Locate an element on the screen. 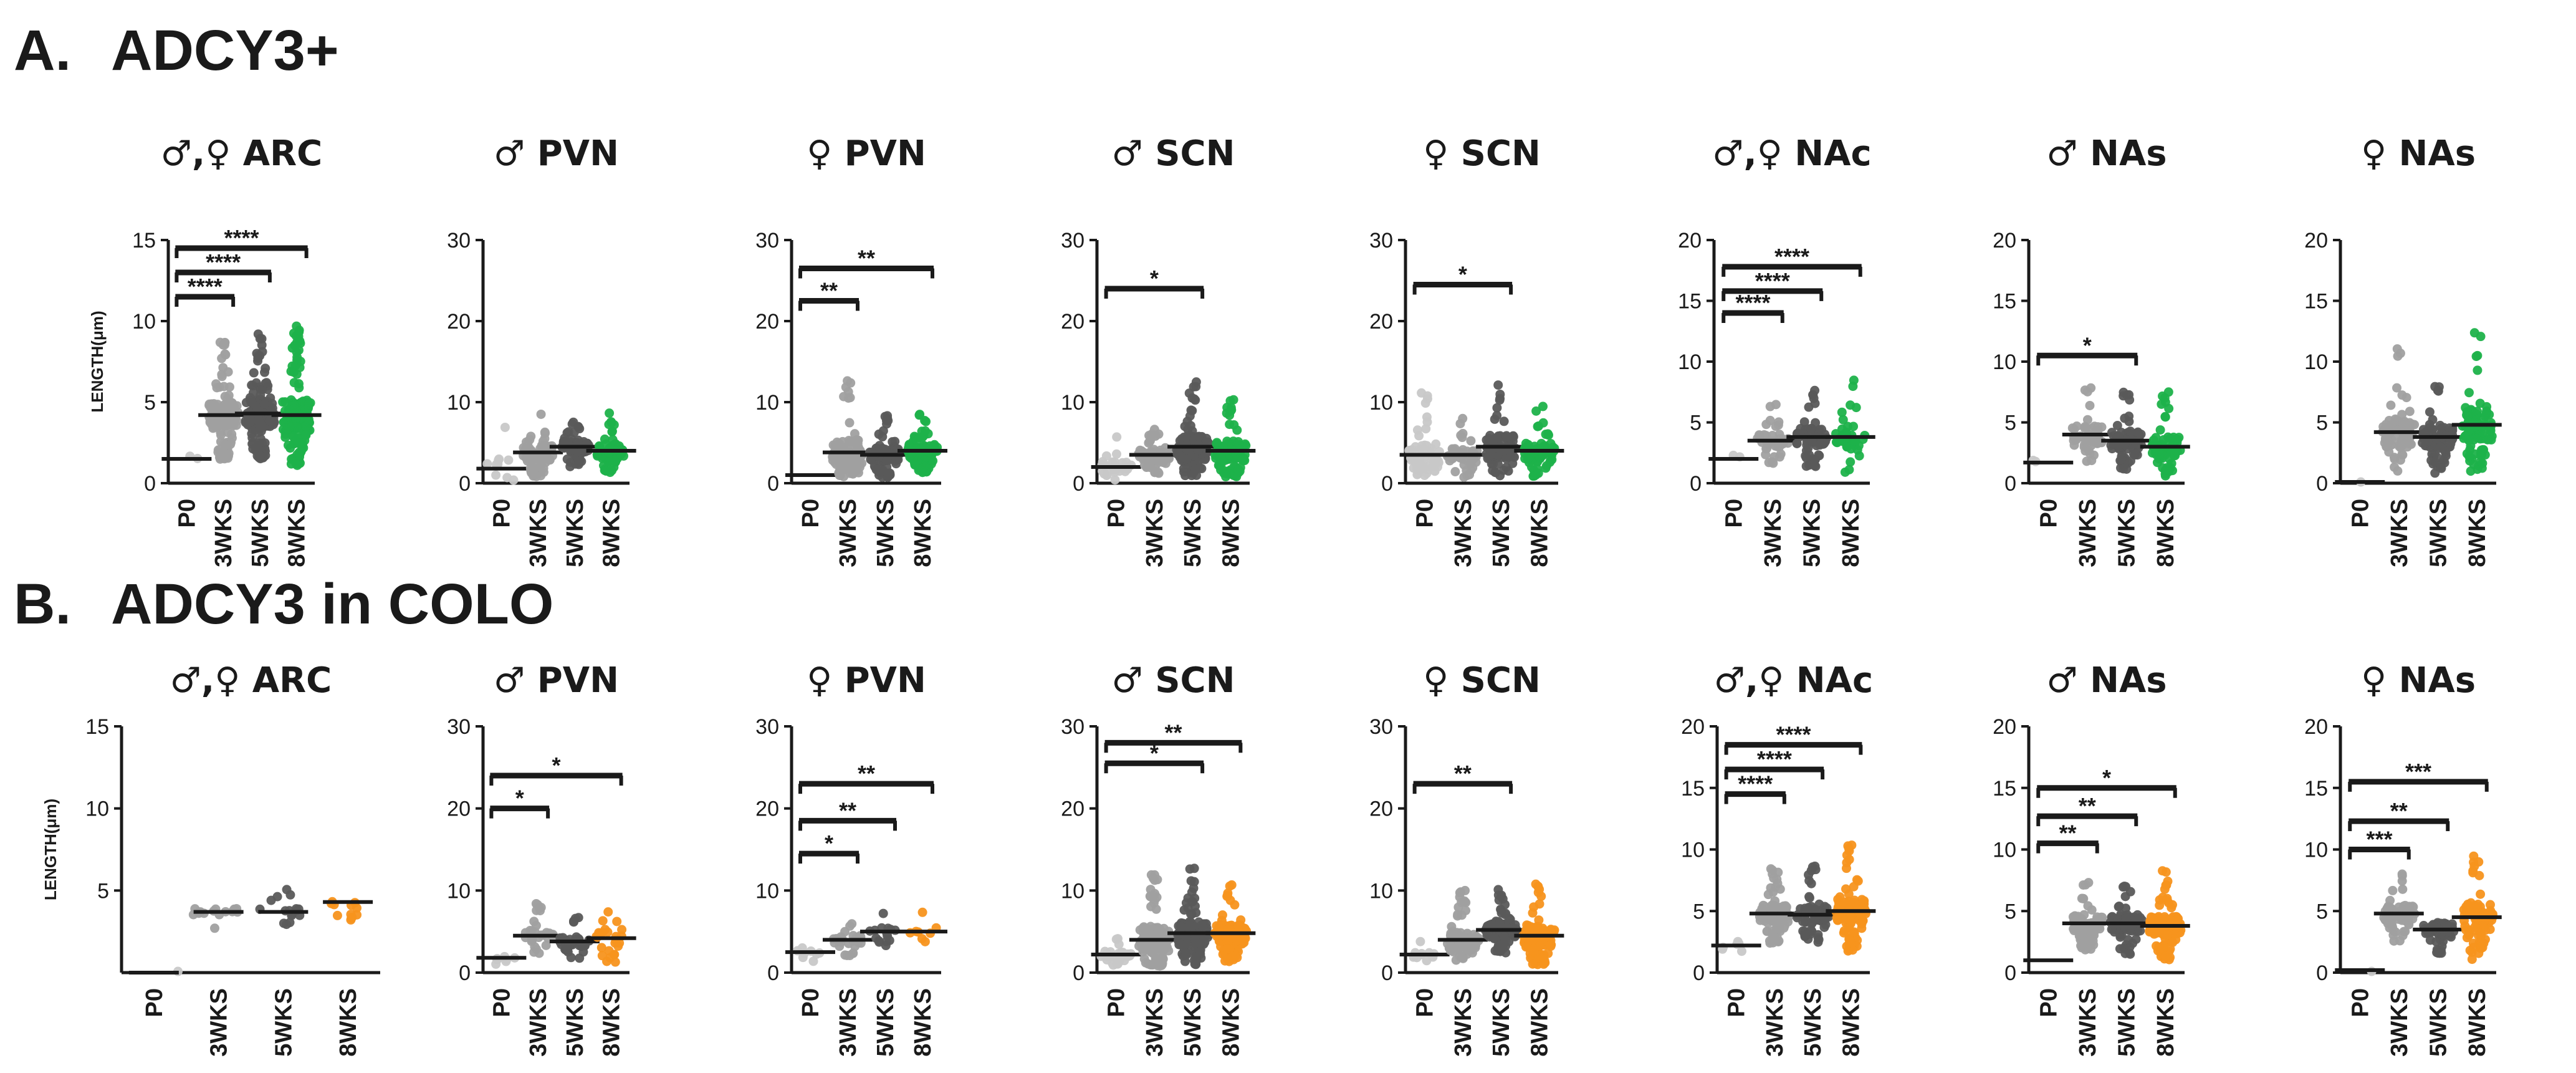  panel-b1: ♂,♀ ARC LENGTH(μm) 5 10 15 P0 3WKS 5WKS 8WKS is located at coordinates (210, 858).